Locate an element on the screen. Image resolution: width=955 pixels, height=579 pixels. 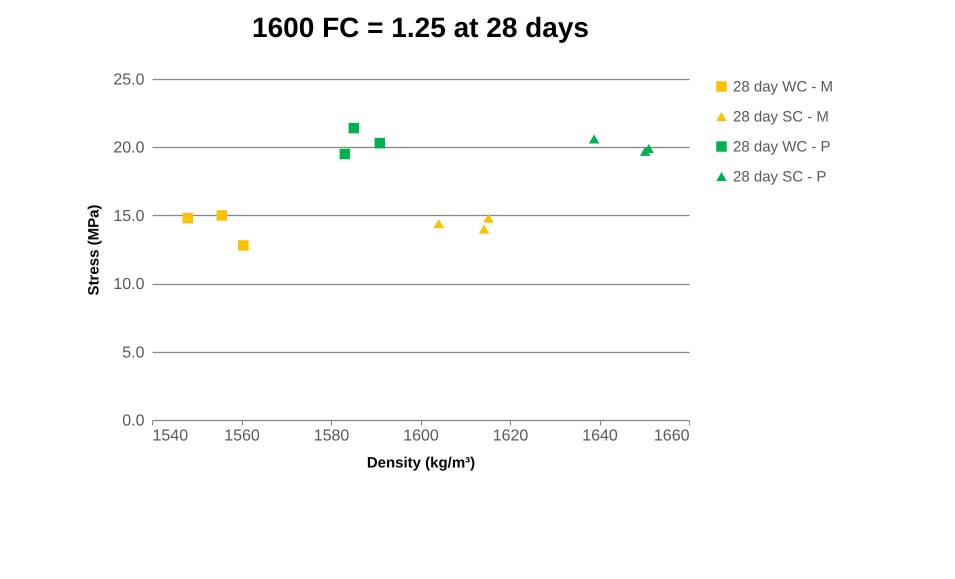
x-tick-label: 1640 is located at coordinates (600, 436).